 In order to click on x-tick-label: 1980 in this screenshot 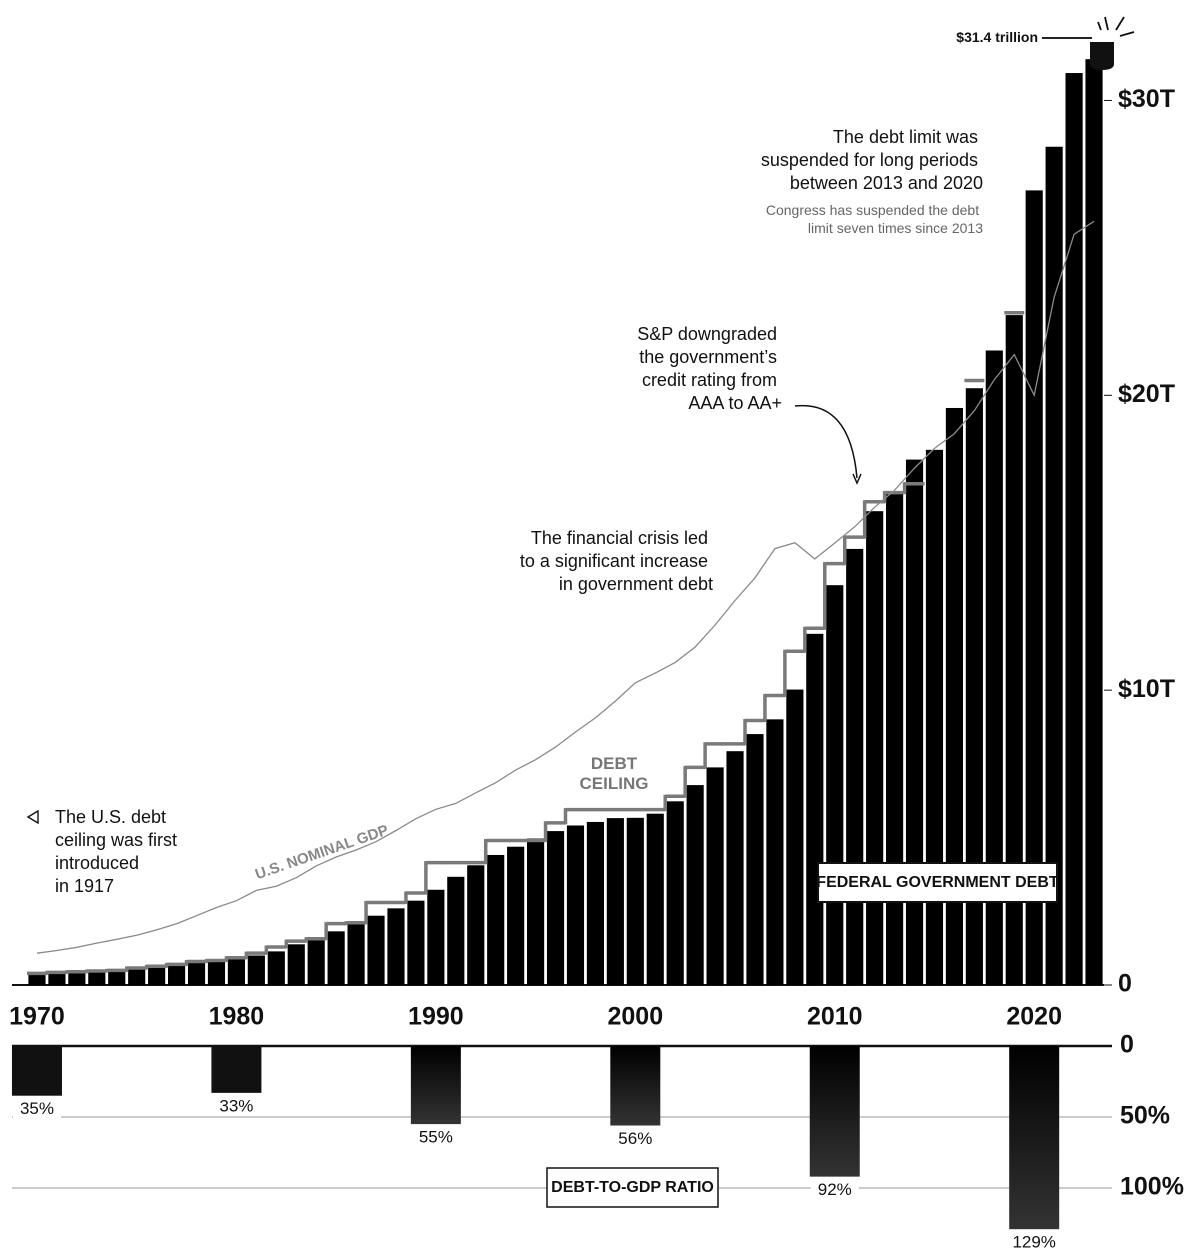, I will do `click(237, 1017)`.